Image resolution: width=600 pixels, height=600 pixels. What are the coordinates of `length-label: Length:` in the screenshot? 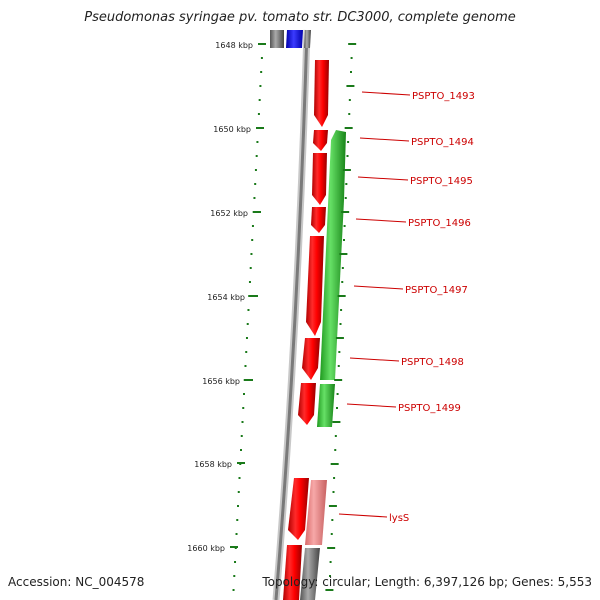 It's located at (397, 582).